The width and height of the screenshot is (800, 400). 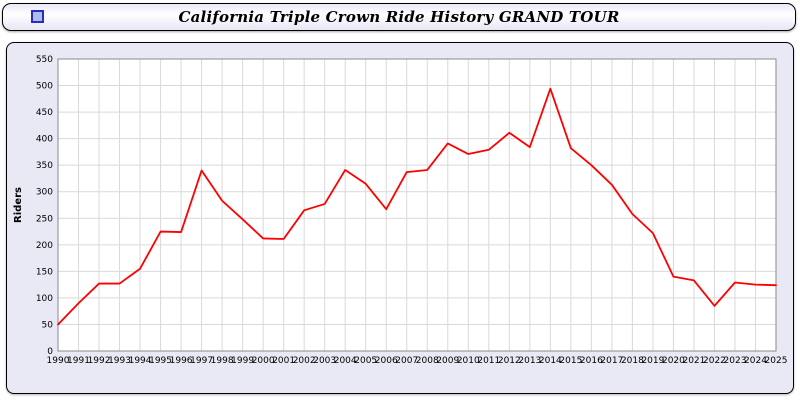 I want to click on y-tick-label: 300, so click(x=44, y=193).